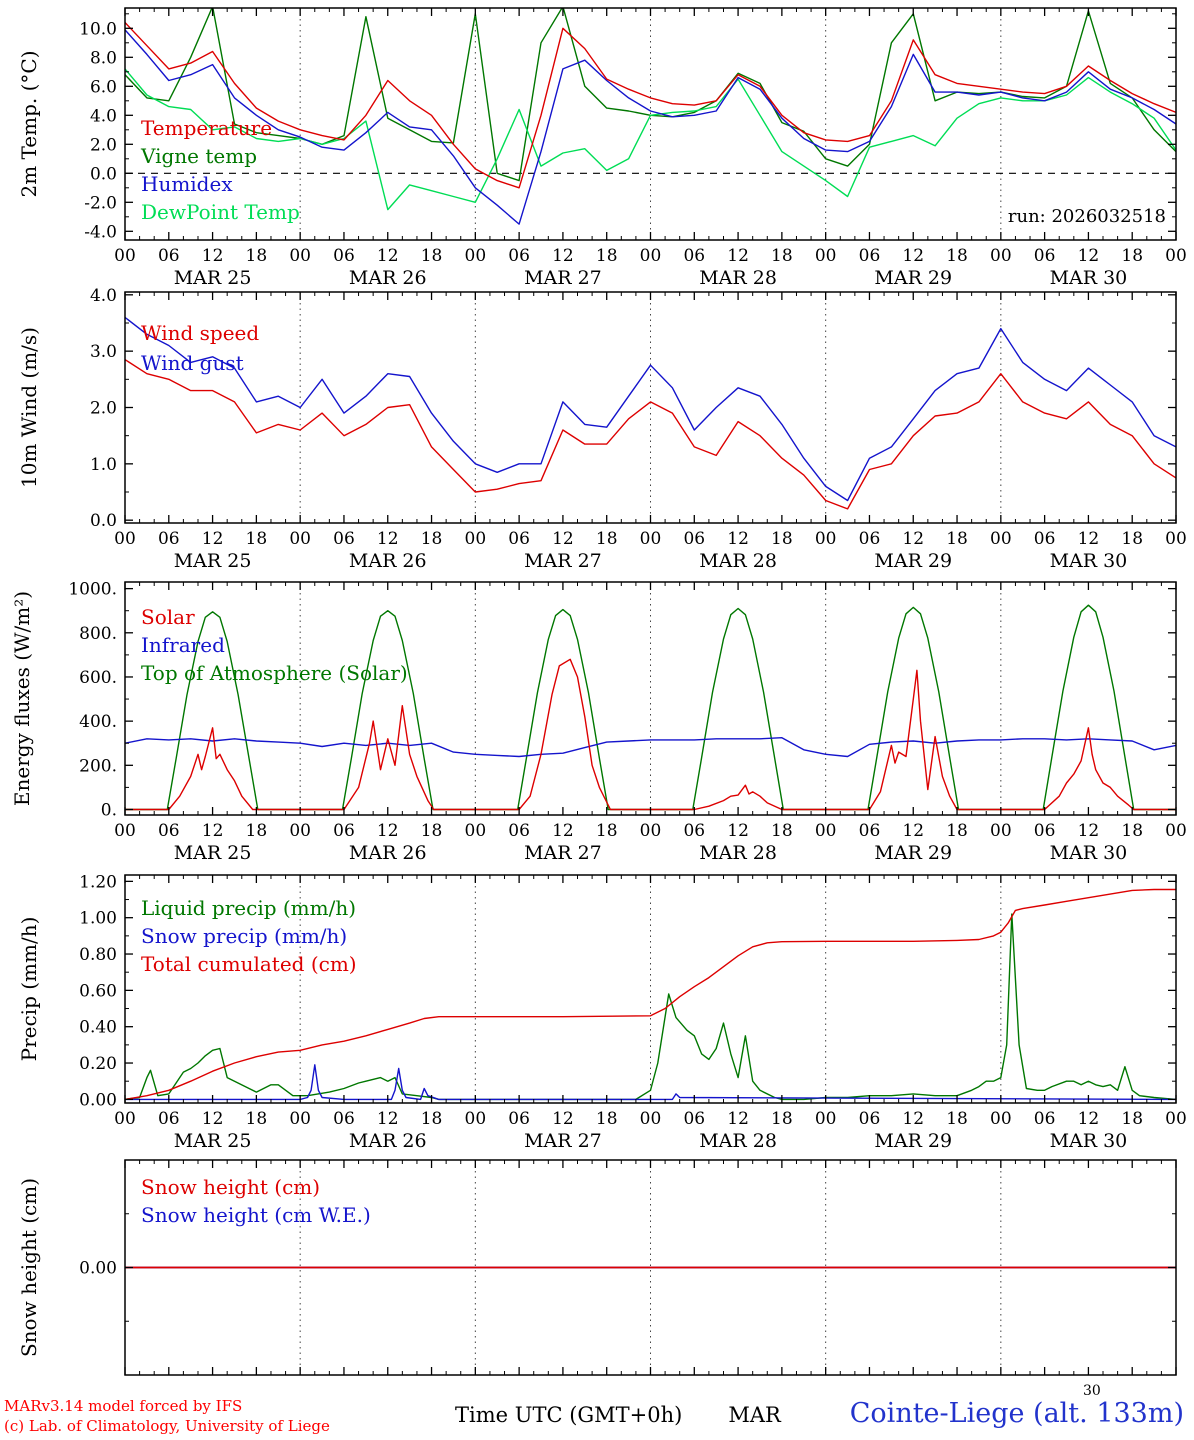 The image size is (1194, 1440). Describe the element at coordinates (29, 1267) in the screenshot. I see `y-axis-label: Snow height (cm)` at that location.